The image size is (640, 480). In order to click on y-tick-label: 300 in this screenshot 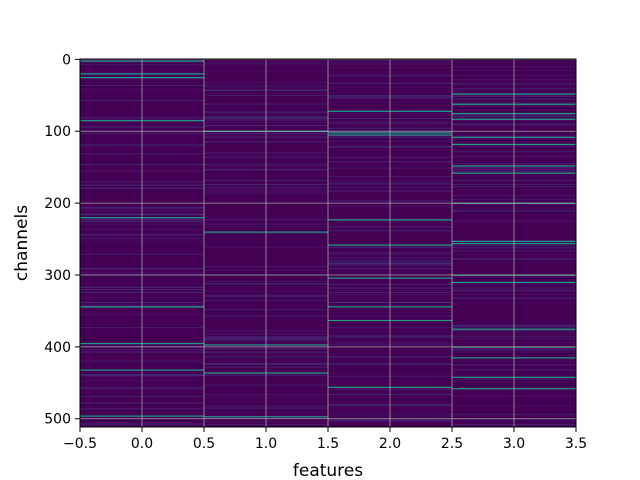, I will do `click(57, 276)`.